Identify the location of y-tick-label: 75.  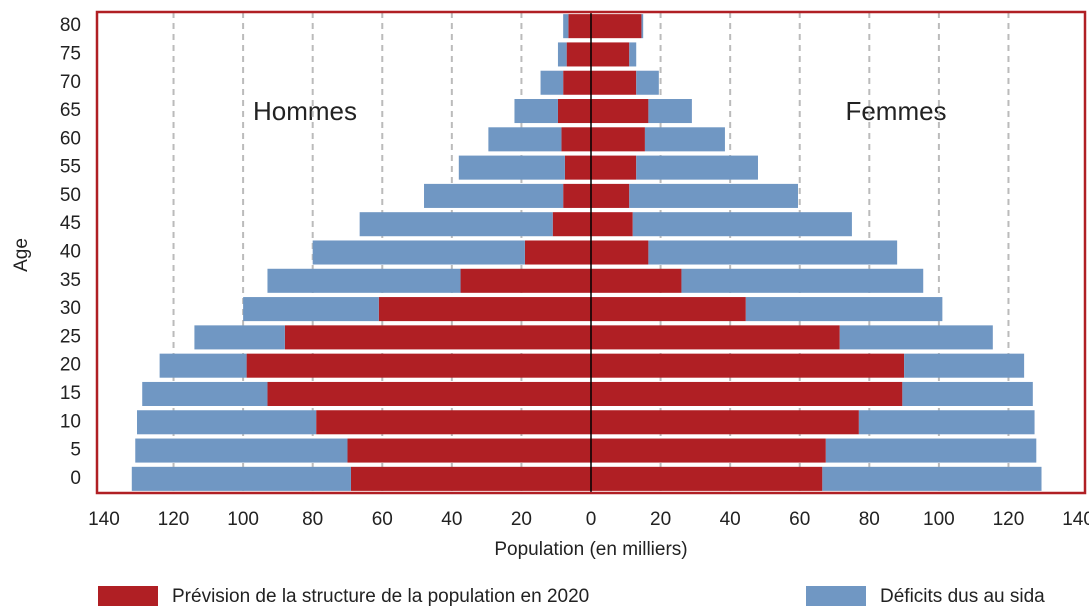
(70, 53).